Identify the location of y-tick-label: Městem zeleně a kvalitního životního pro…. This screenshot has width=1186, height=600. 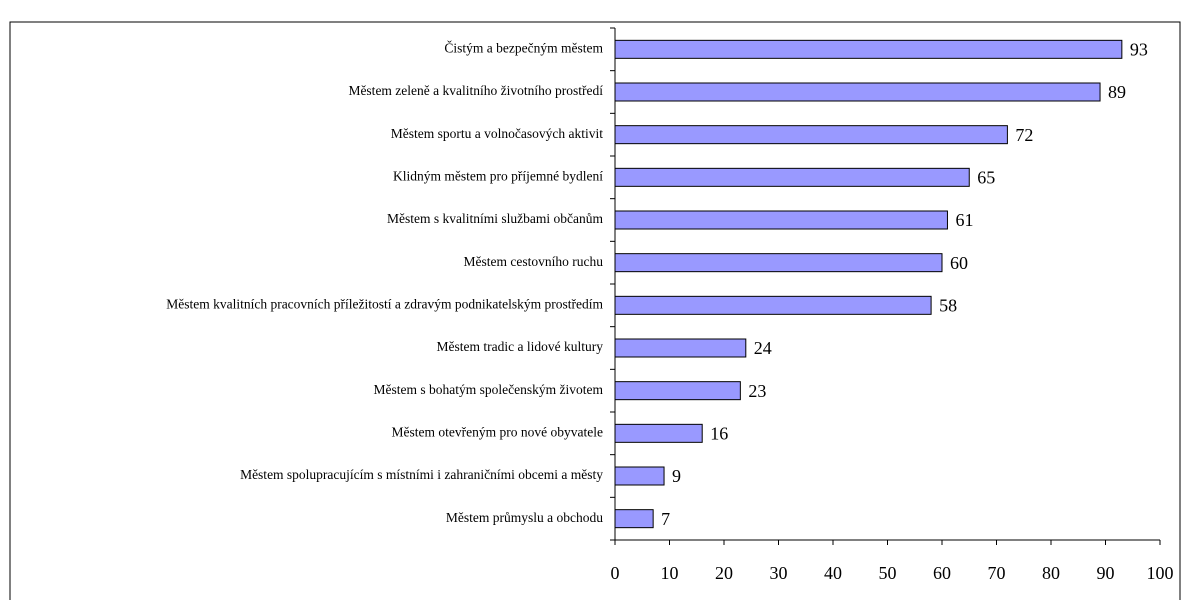
(475, 90).